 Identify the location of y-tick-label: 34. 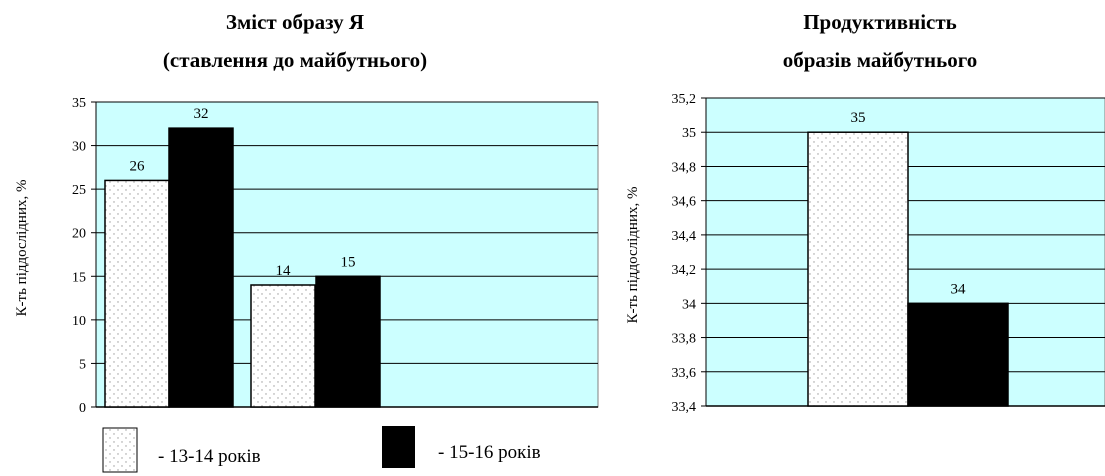
(689, 304).